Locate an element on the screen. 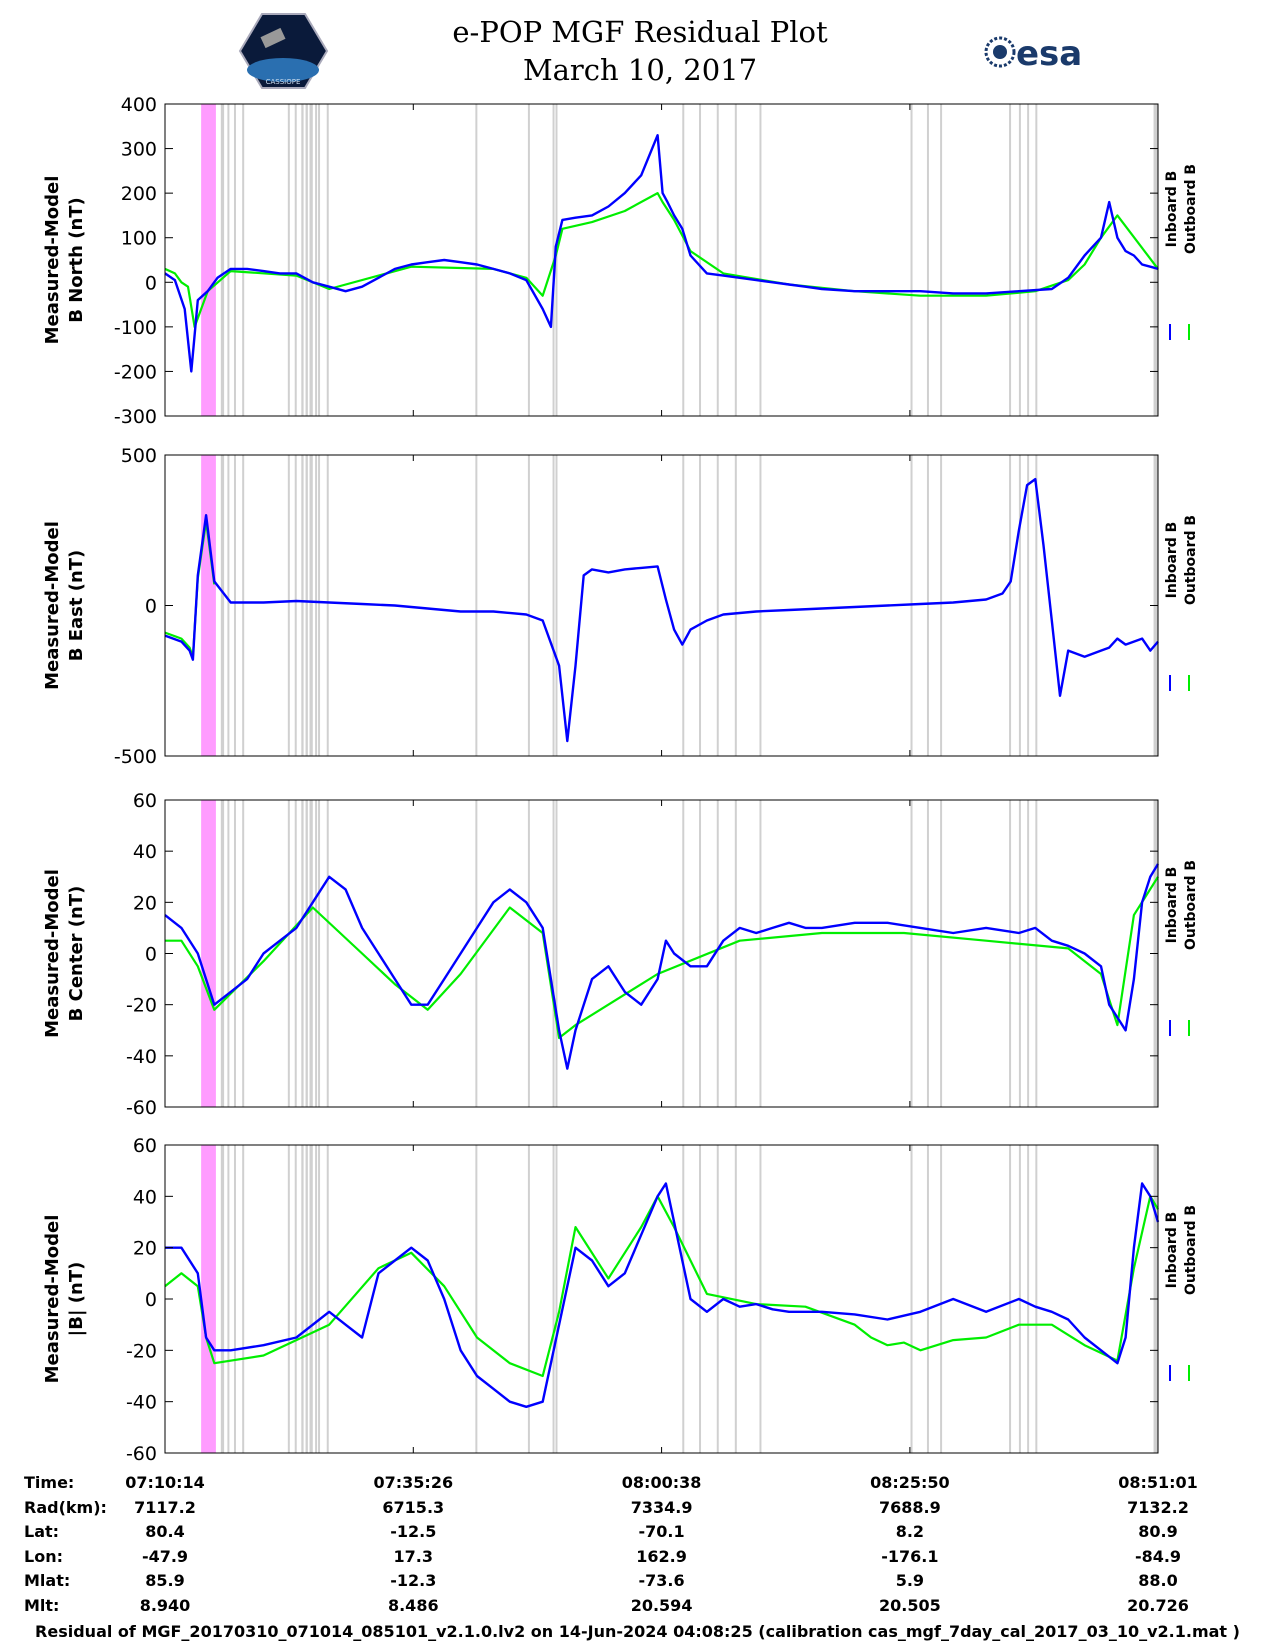 The height and width of the screenshot is (1650, 1275). table-cell: 17.3 is located at coordinates (413, 1556).